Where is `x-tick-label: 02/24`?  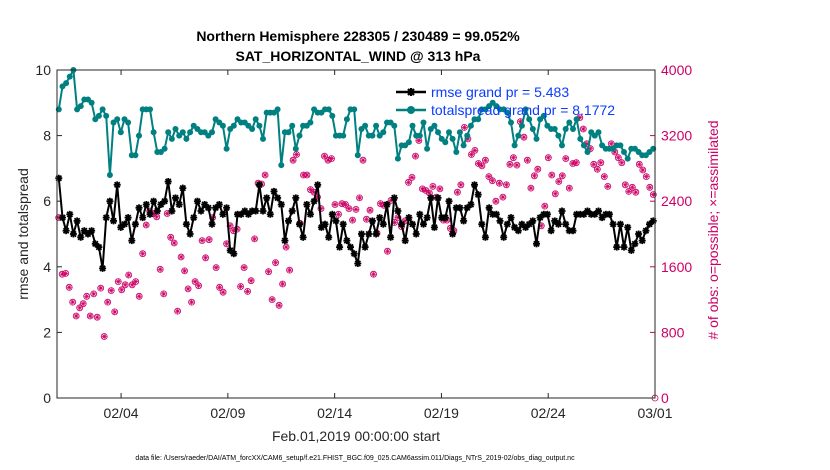 x-tick-label: 02/24 is located at coordinates (548, 413).